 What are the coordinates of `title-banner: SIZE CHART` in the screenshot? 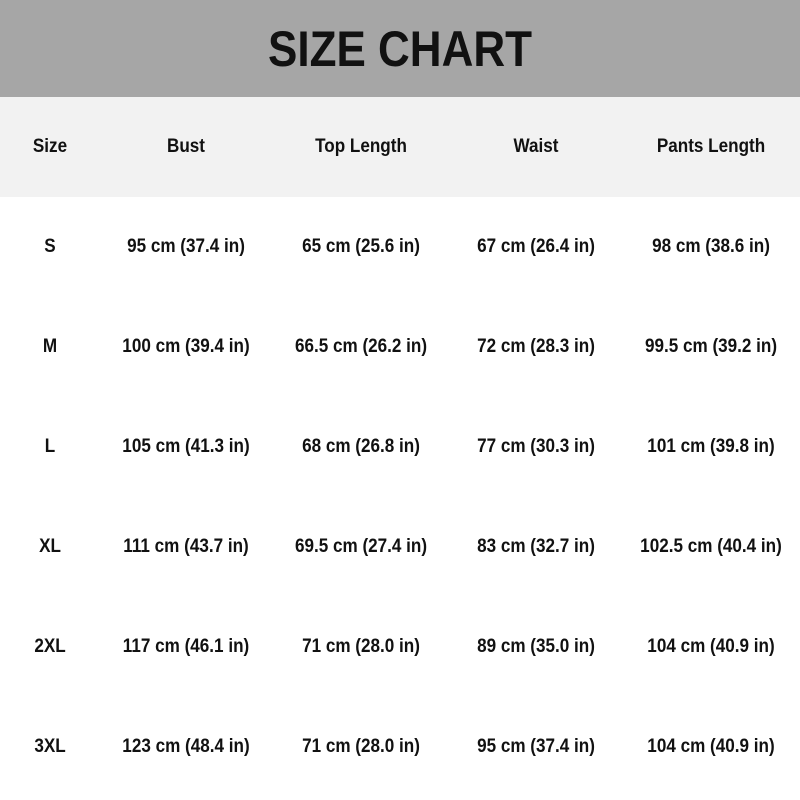 It's located at (400, 48).